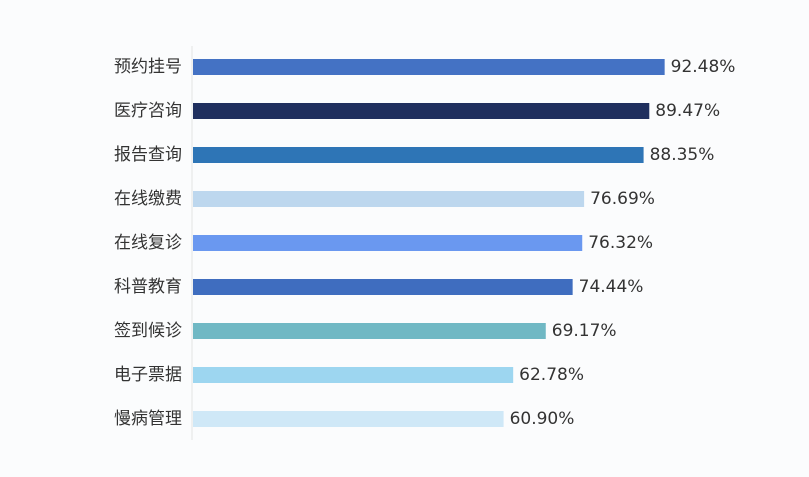  What do you see at coordinates (148, 331) in the screenshot?
I see `category-label: 签到候诊` at bounding box center [148, 331].